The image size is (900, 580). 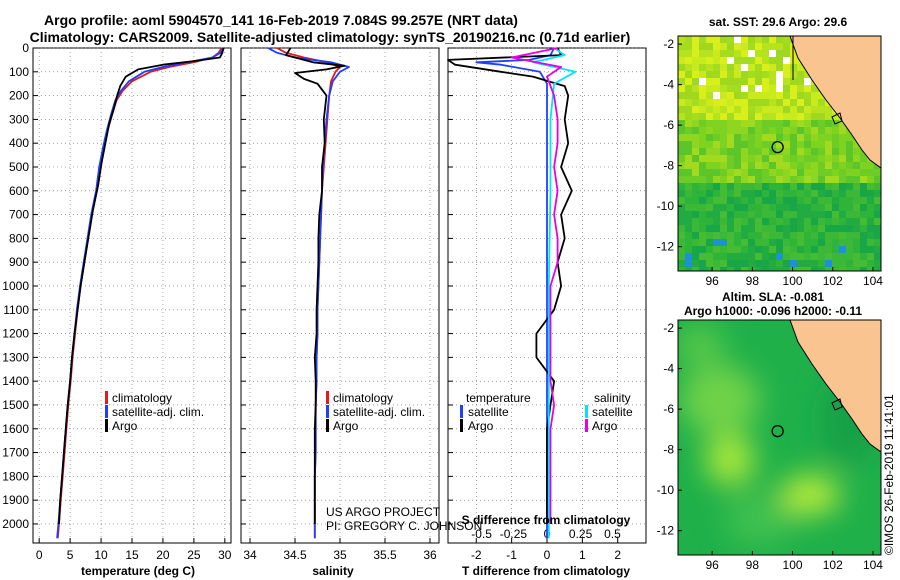 I want to click on sla-longitude-axis: 96 98 100 102 104, so click(x=794, y=561).